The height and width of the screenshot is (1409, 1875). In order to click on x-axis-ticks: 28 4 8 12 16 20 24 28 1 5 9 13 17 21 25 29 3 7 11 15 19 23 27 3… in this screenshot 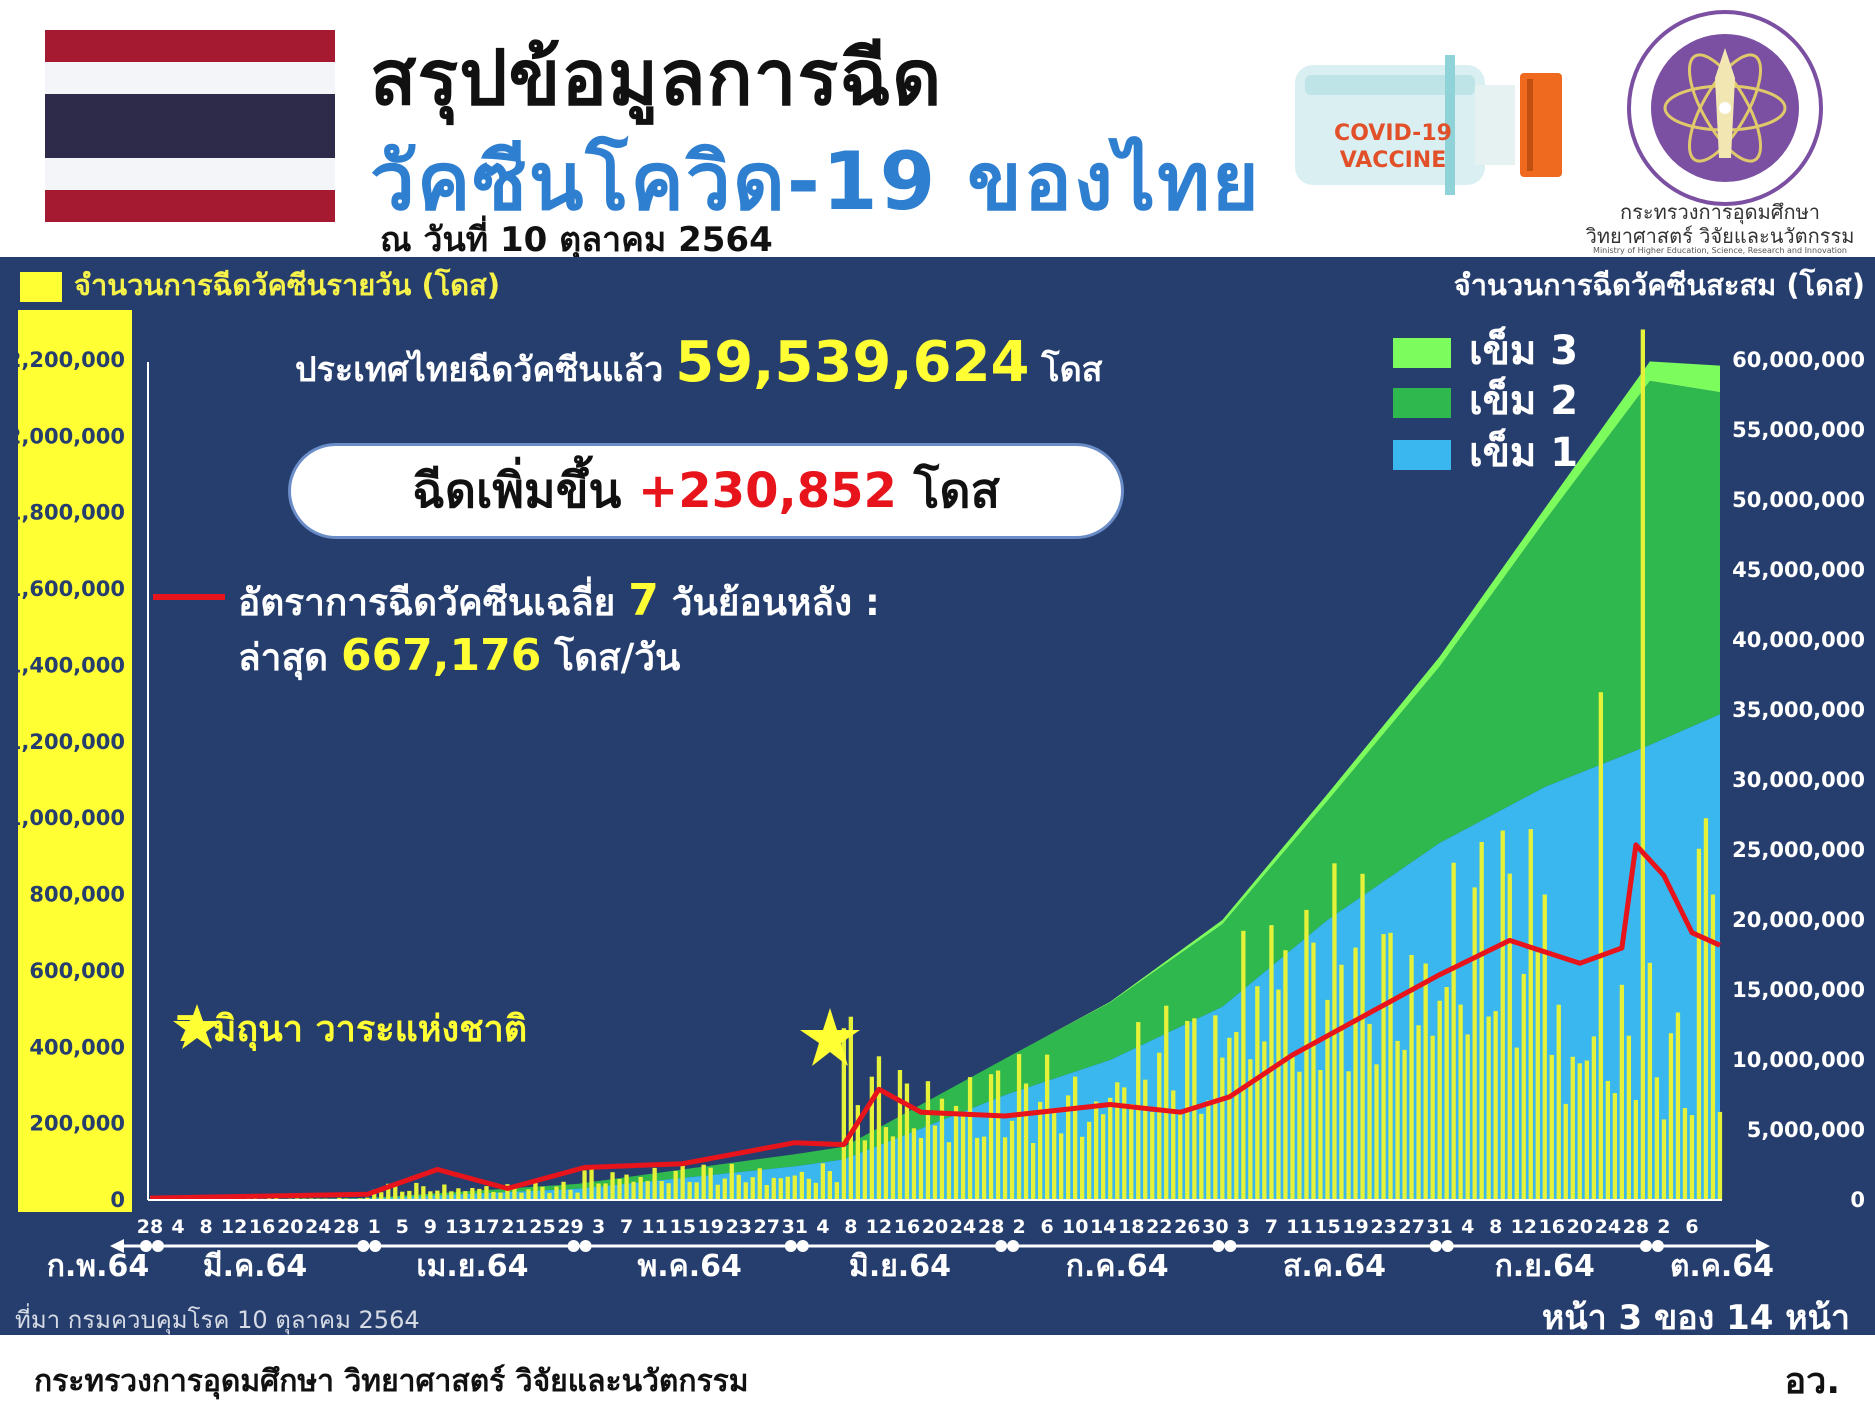, I will do `click(918, 1227)`.